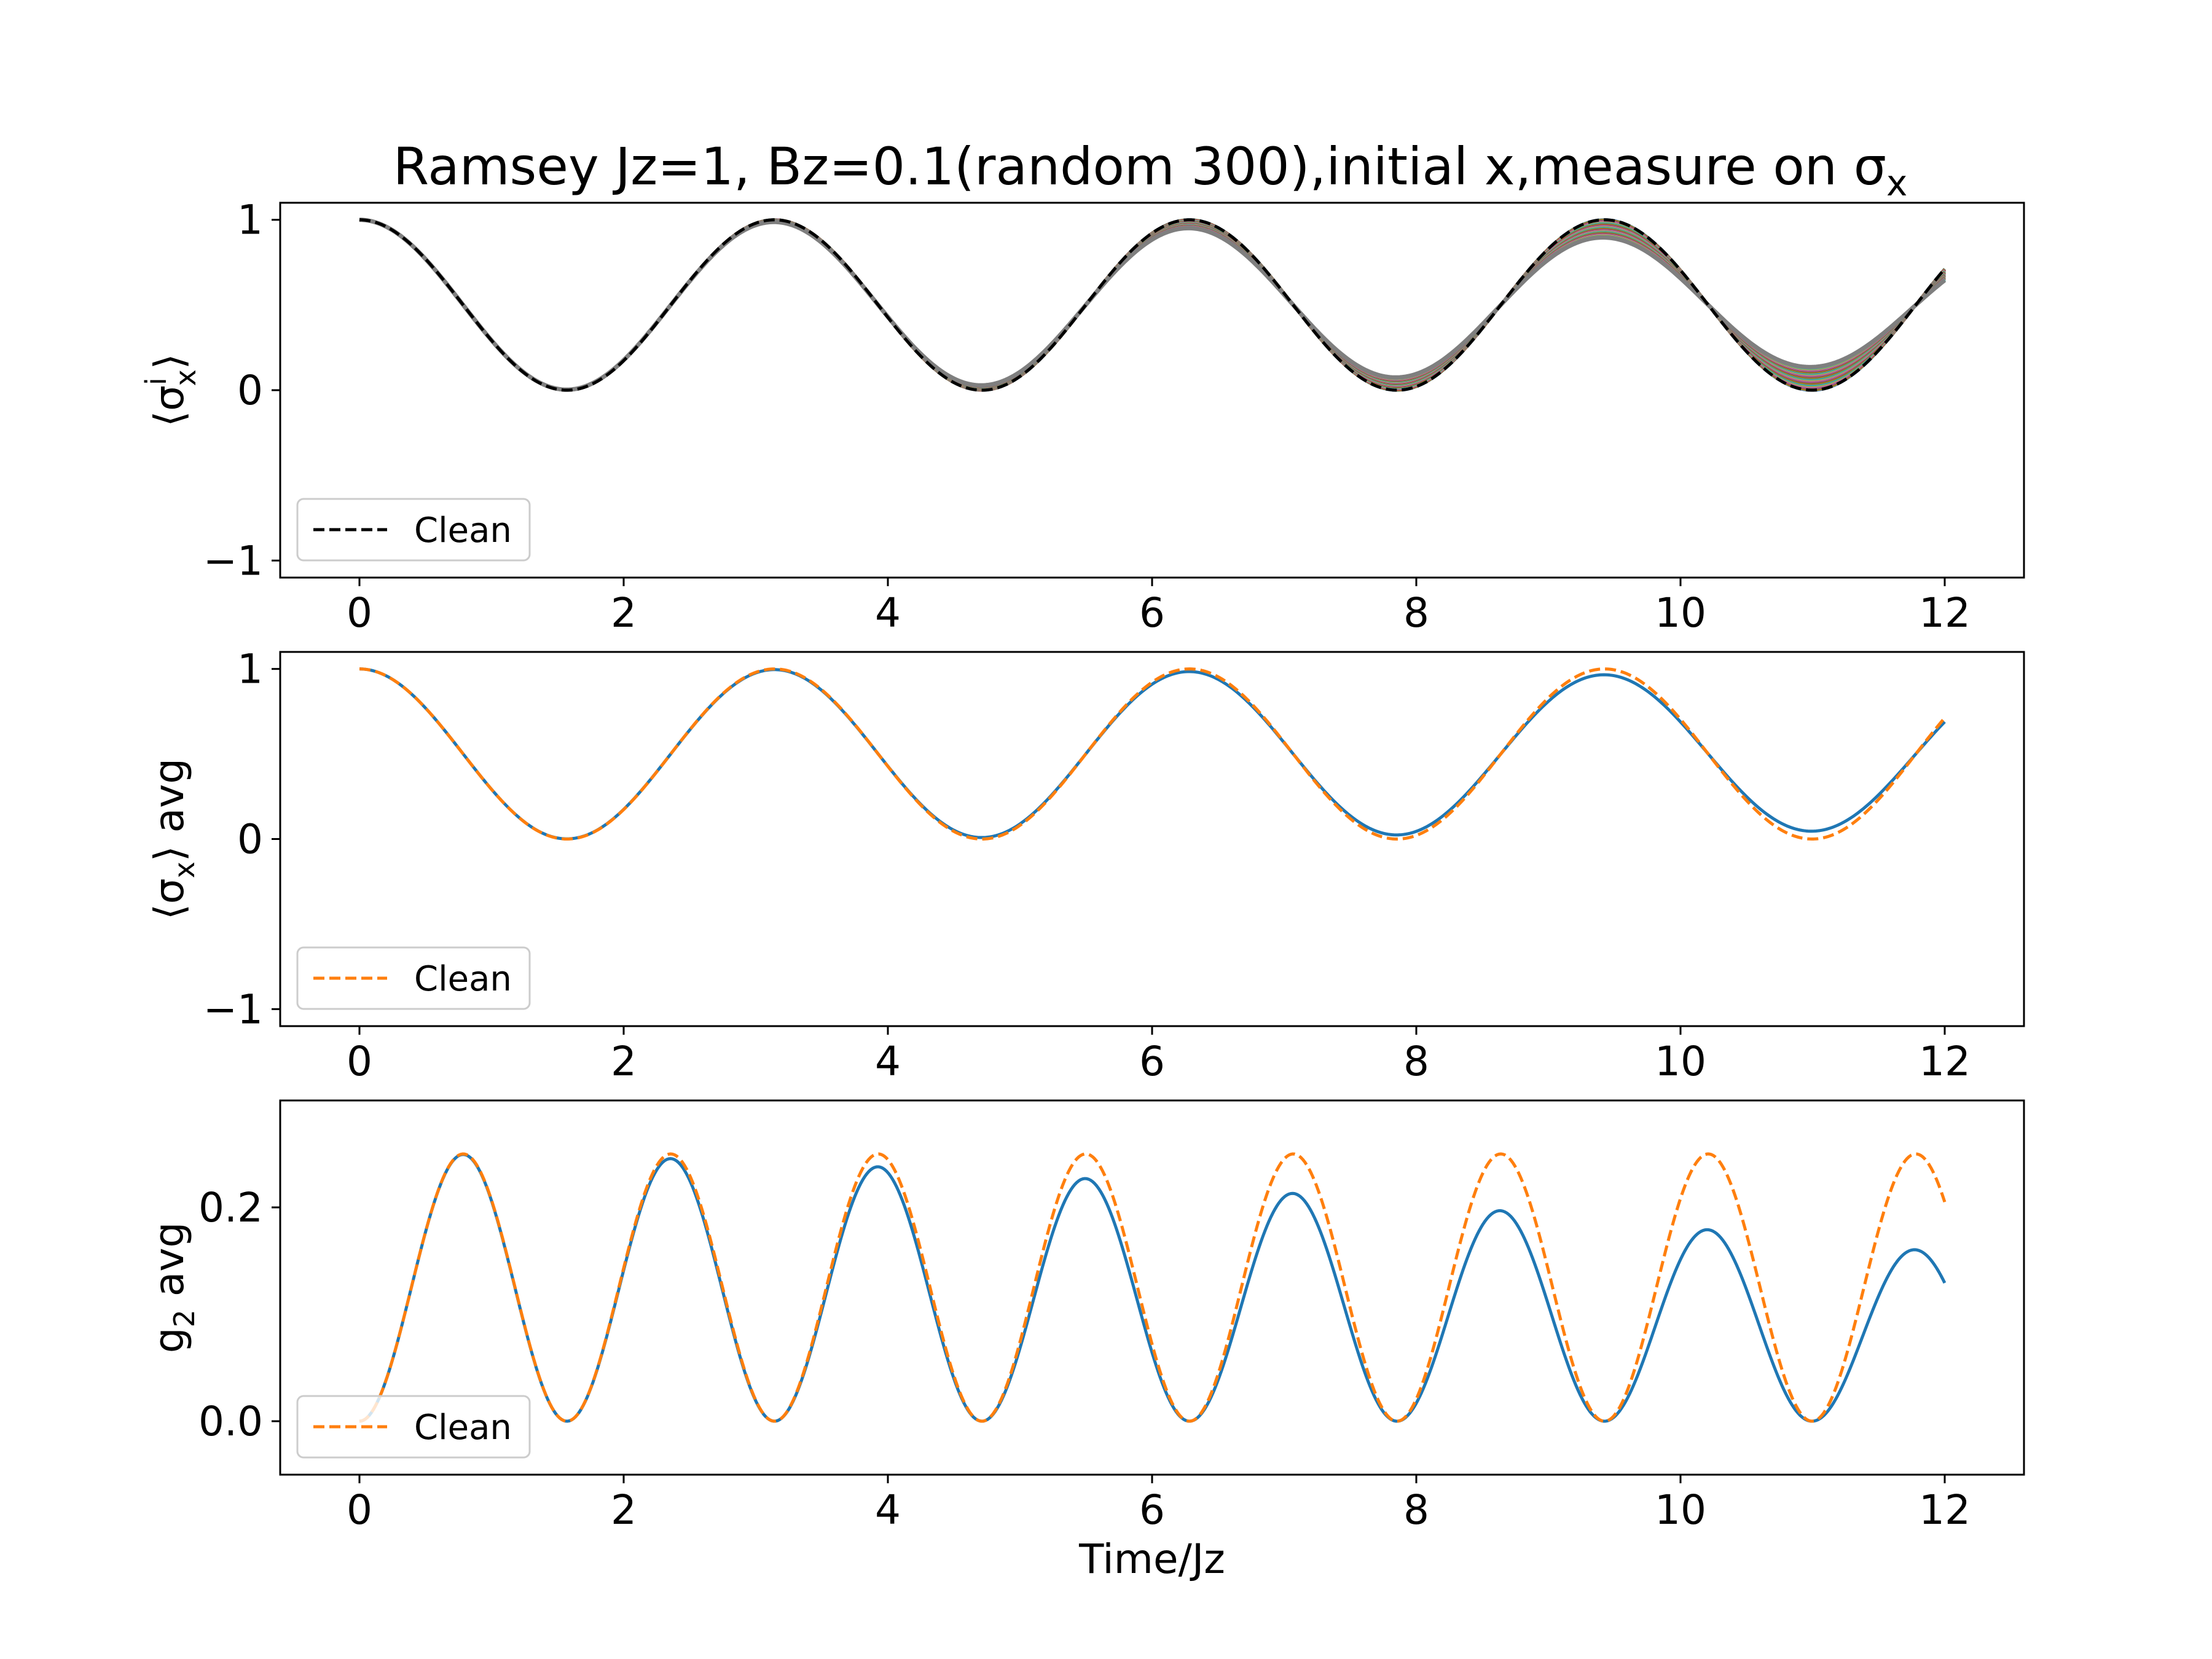 The height and width of the screenshot is (1659, 2212). Describe the element at coordinates (169, 809) in the screenshot. I see `y-axis-label-close: ⟩ avg` at that location.